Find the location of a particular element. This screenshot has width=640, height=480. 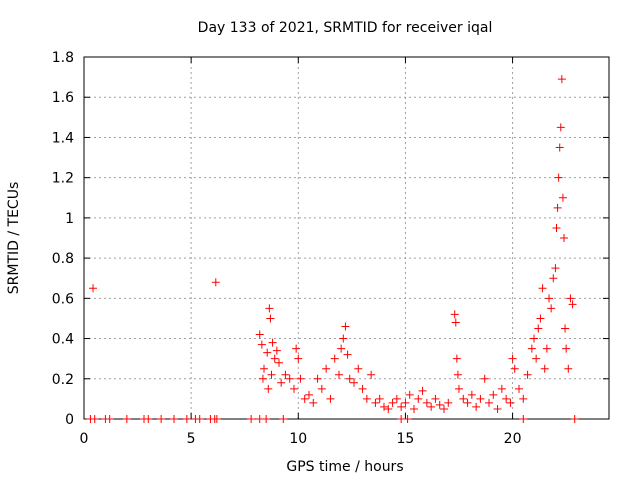

y-tick-label: 0.8 is located at coordinates (63, 259).